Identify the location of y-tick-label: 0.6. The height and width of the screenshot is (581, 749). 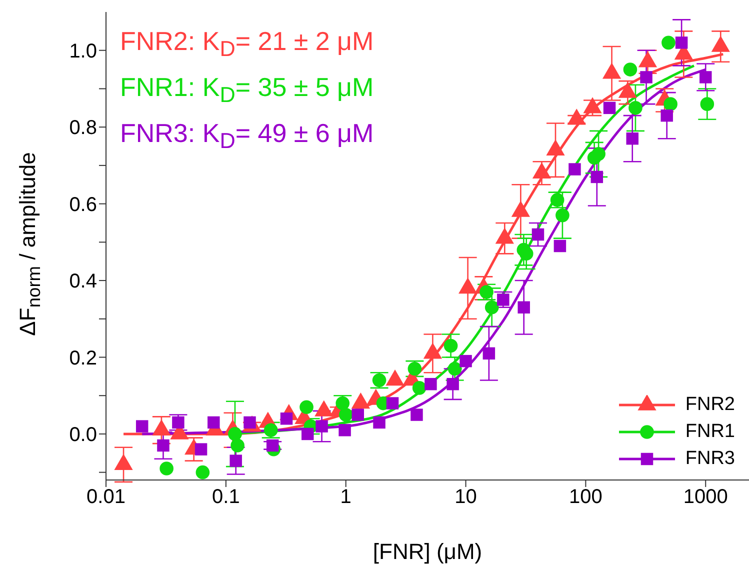
(83, 205).